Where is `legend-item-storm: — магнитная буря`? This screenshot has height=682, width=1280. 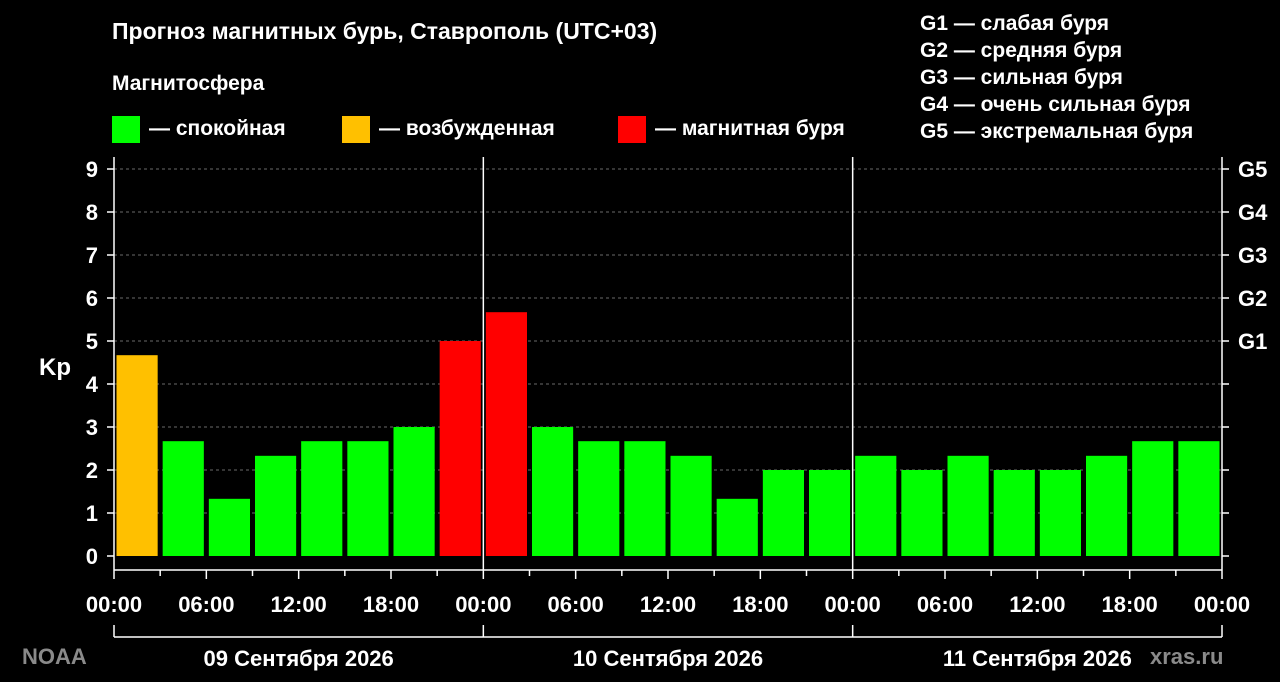 legend-item-storm: — магнитная буря is located at coordinates (731, 129).